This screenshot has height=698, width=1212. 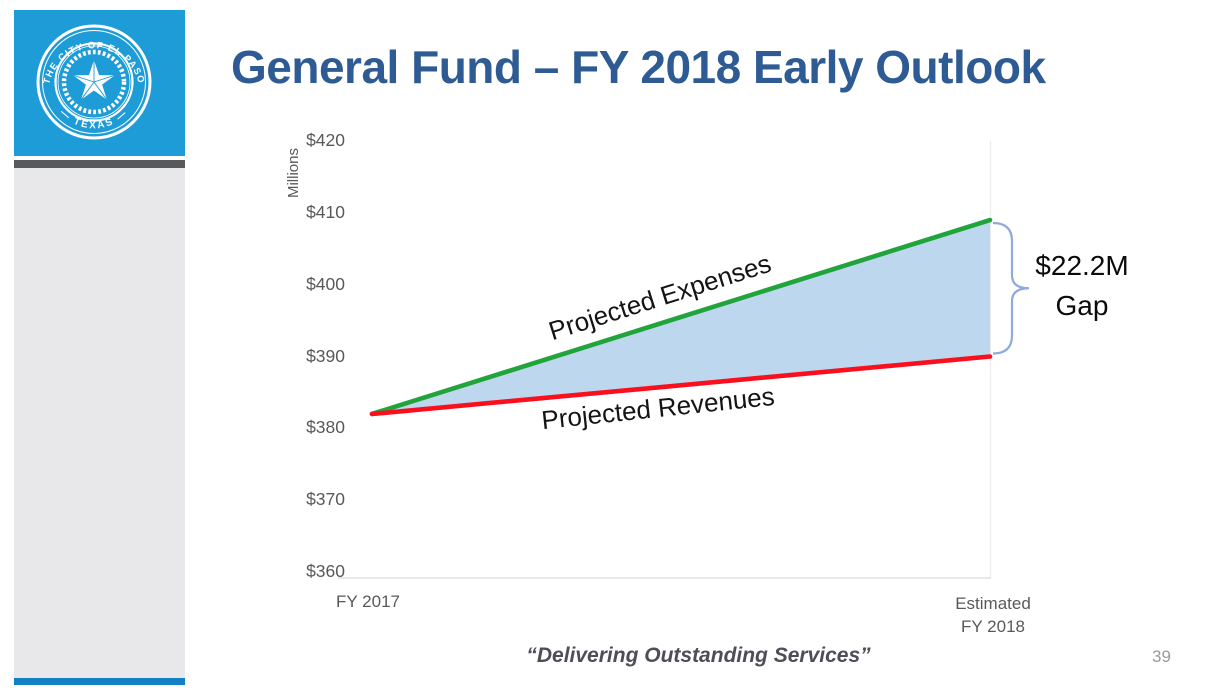 I want to click on city-of-el-paso-seal-icon: THE CITY OF EL PASO — TEXAS —, so click(x=94, y=82).